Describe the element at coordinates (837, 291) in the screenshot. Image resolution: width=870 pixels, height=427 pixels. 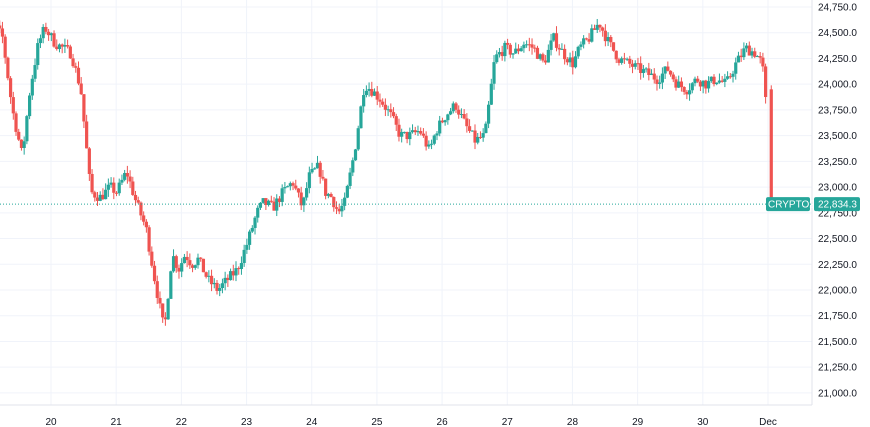
I see `y-tick-label: 22,000.0` at that location.